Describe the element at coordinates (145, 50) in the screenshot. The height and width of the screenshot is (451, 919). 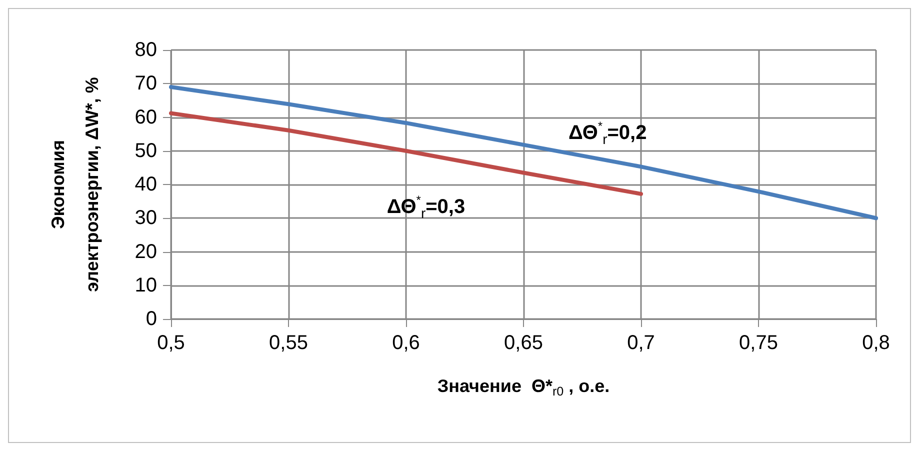
I see `y-tick-label: 80` at that location.